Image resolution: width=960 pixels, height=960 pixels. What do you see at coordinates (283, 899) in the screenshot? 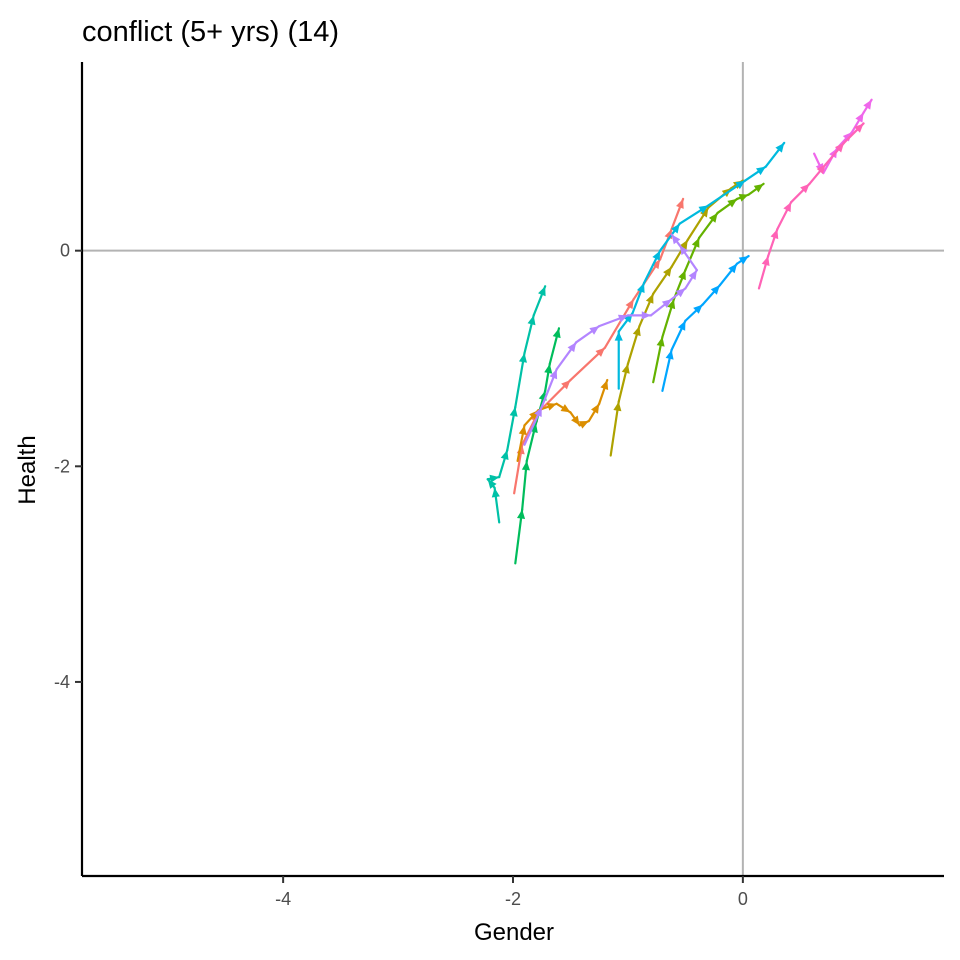
I see `x-tick-label: -4` at bounding box center [283, 899].